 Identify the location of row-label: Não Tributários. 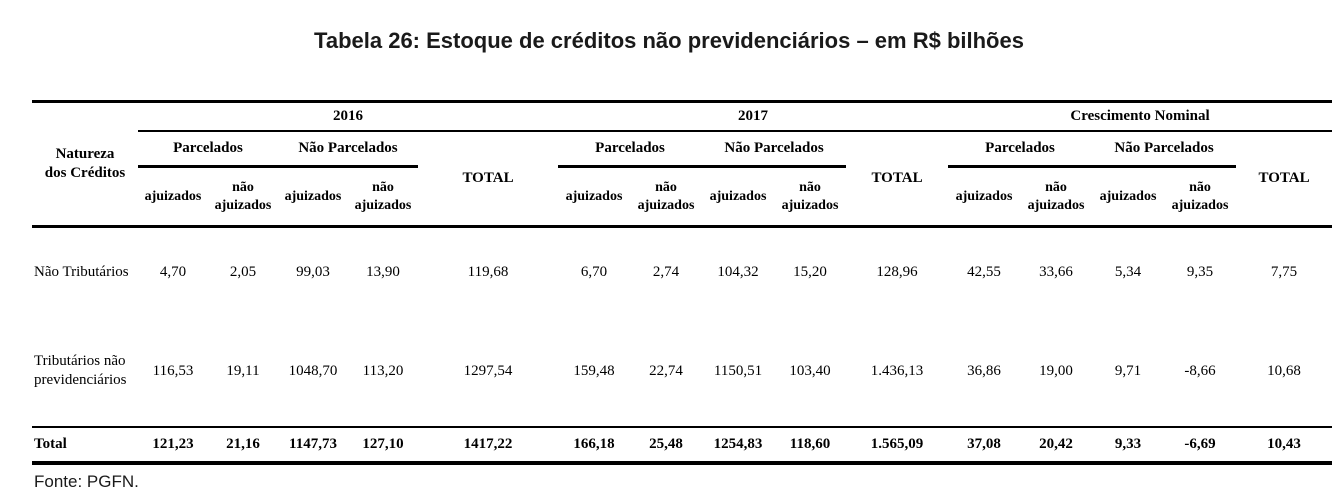
(81, 271).